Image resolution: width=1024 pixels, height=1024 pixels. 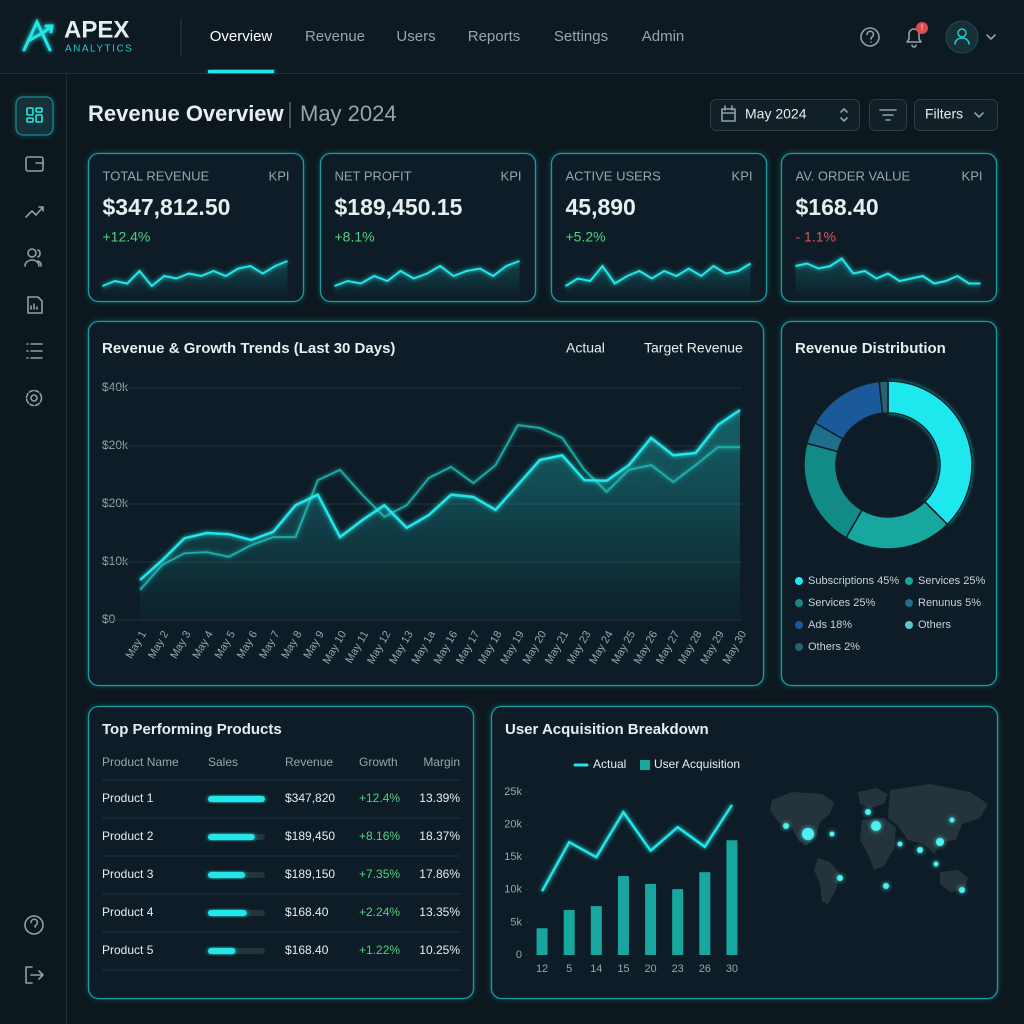 What do you see at coordinates (128, 836) in the screenshot?
I see `product-name: Product 2` at bounding box center [128, 836].